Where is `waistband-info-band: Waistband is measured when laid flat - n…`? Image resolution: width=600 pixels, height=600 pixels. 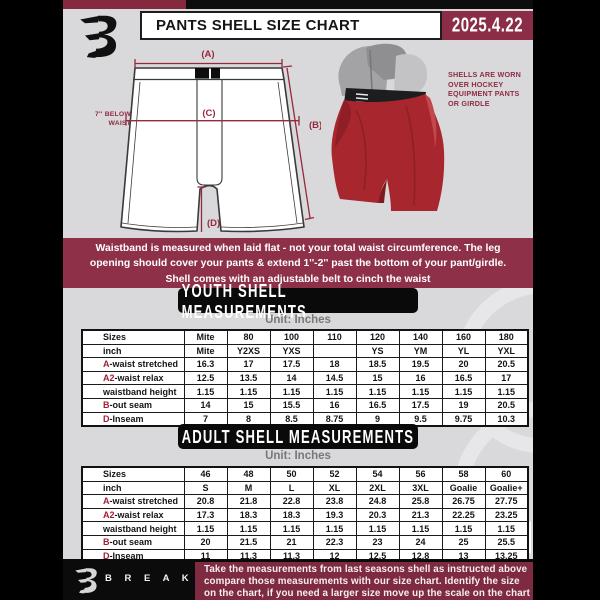
waistband-info-band: Waistband is measured when laid flat - n… is located at coordinates (298, 263).